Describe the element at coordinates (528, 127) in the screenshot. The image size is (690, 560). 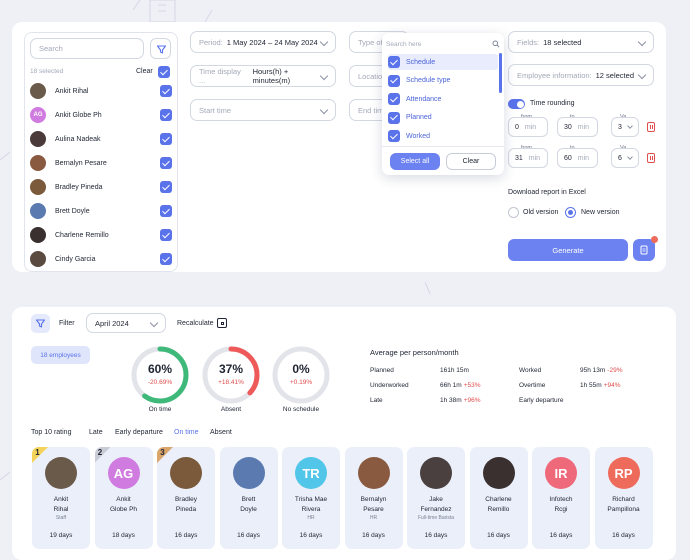
I see `rounding-from-input: 0 min` at that location.